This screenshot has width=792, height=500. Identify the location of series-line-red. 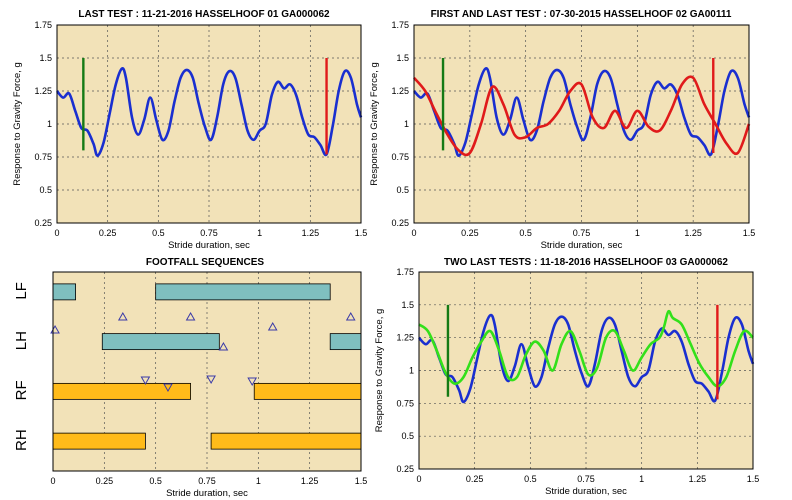
(582, 116).